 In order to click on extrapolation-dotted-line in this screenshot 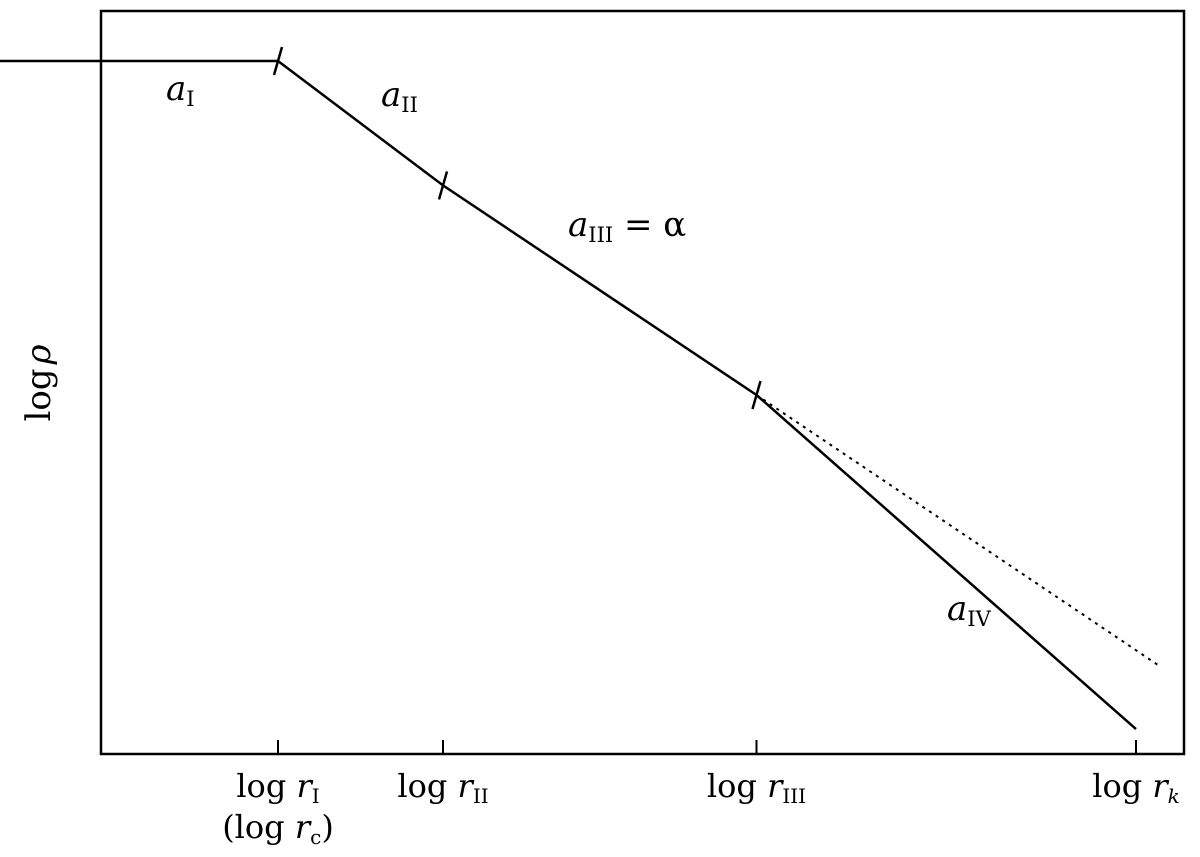, I will do `click(958, 531)`.